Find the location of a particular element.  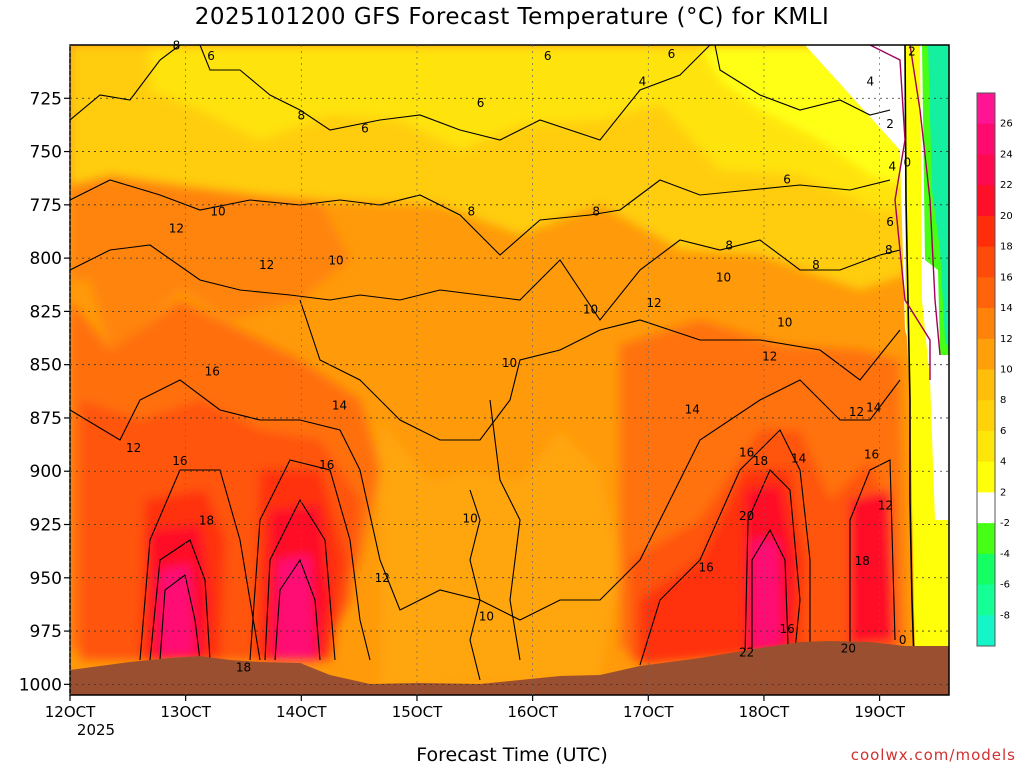

freezing-lines is located at coordinates (905, 212).